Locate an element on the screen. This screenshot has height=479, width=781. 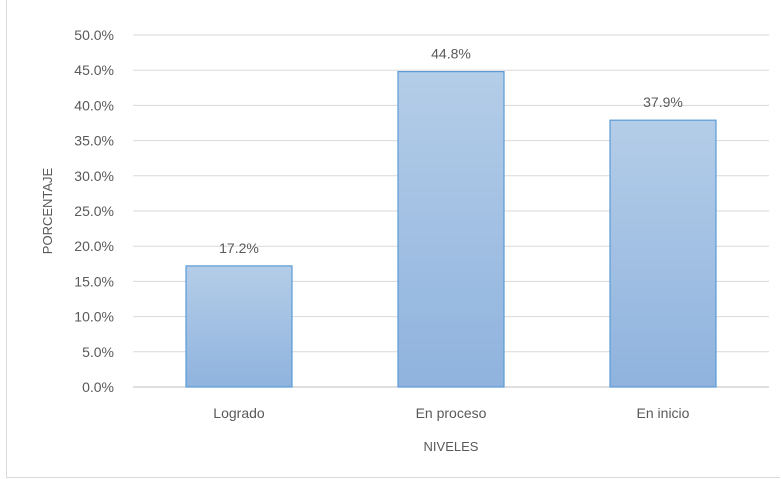
bar-en-proceso is located at coordinates (451, 229).